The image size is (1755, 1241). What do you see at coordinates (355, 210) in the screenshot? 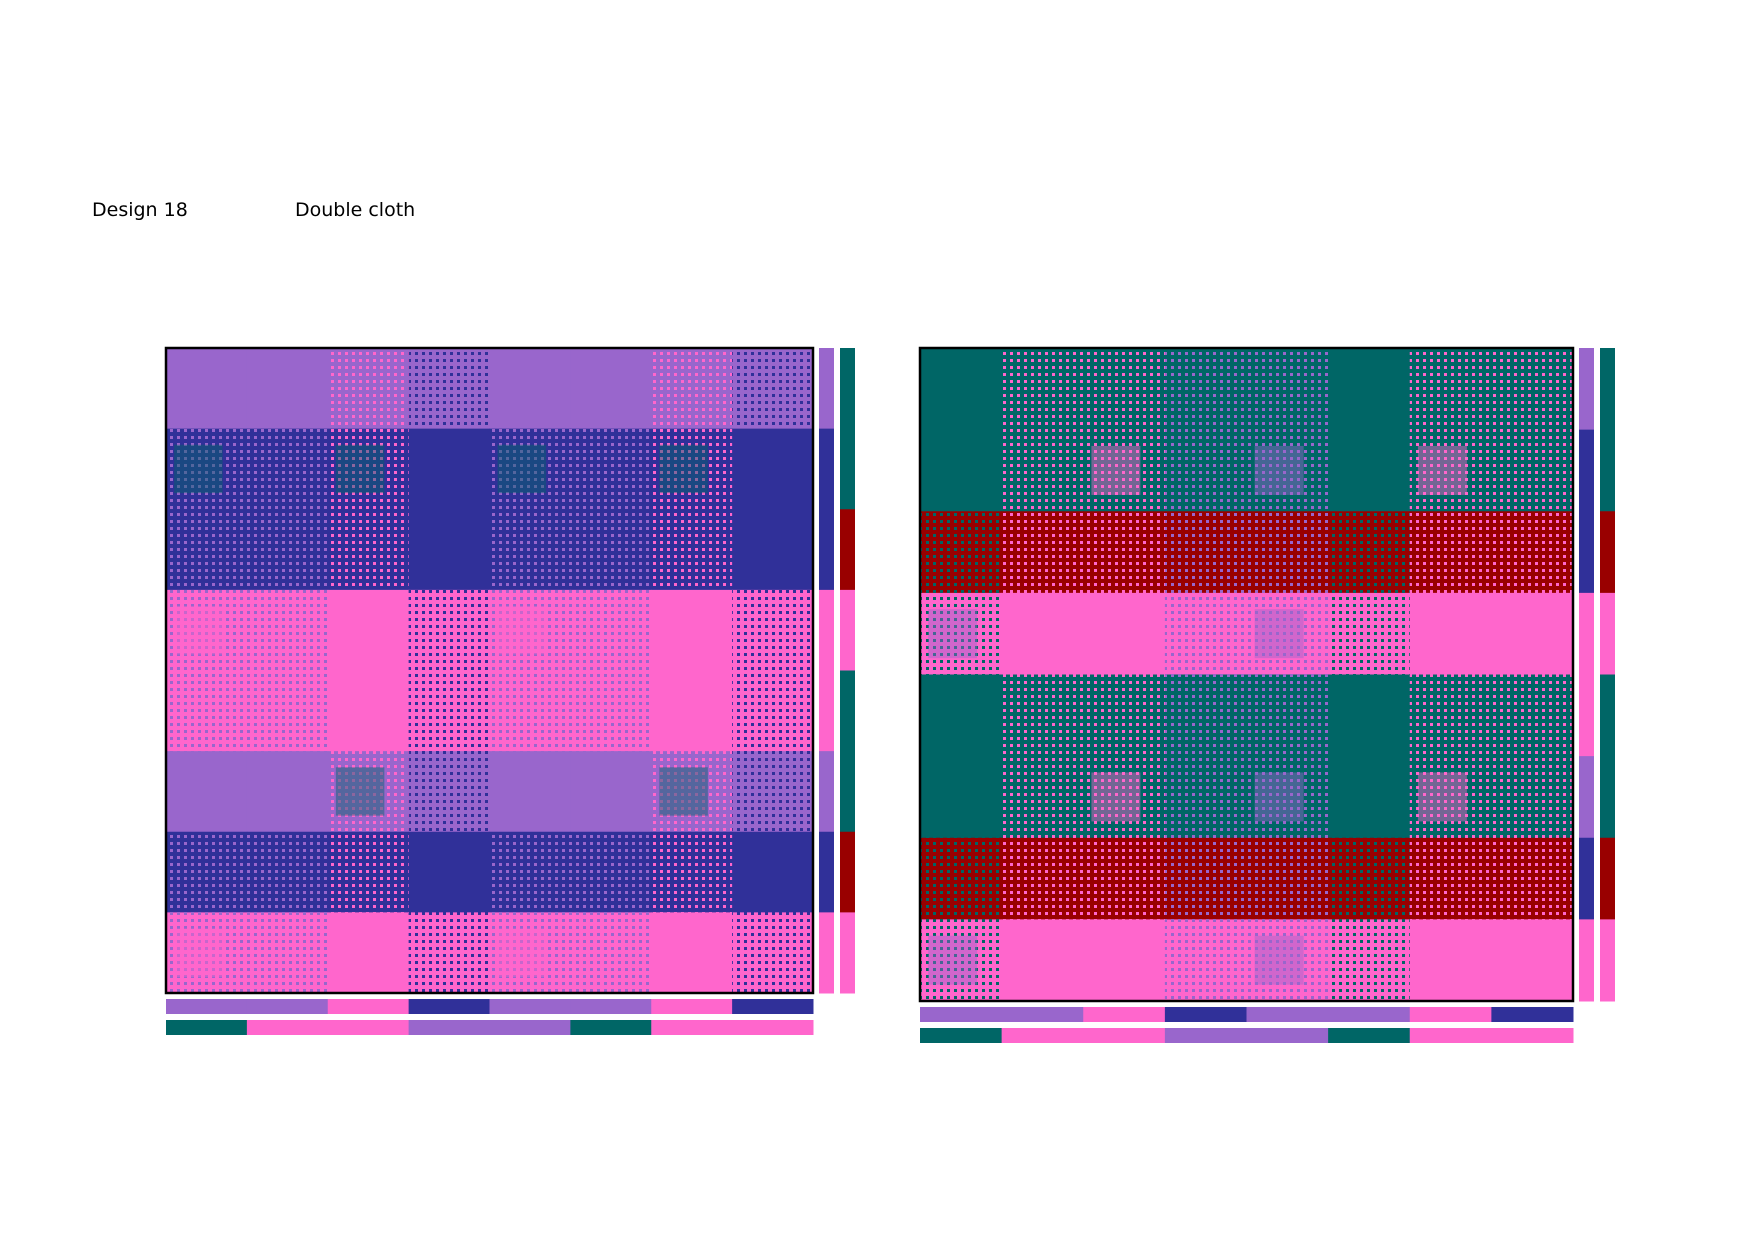
I see `design-type: Double cloth` at bounding box center [355, 210].